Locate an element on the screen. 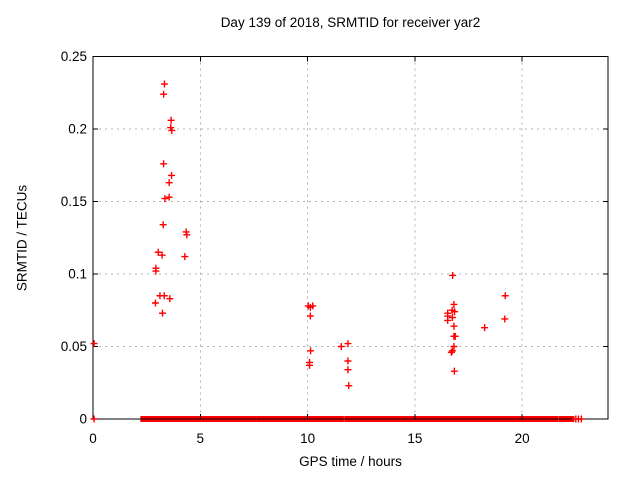 Image resolution: width=640 pixels, height=480 pixels. y-axis-label: SRMTID / TECUs is located at coordinates (22, 238).